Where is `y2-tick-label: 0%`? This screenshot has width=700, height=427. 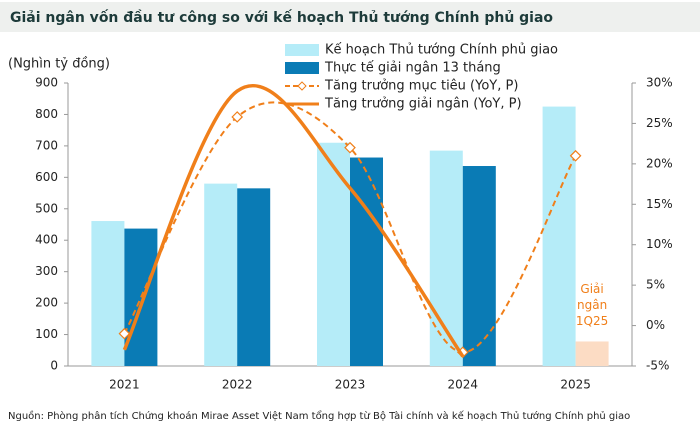
y2-tick-label: 0% is located at coordinates (655, 325).